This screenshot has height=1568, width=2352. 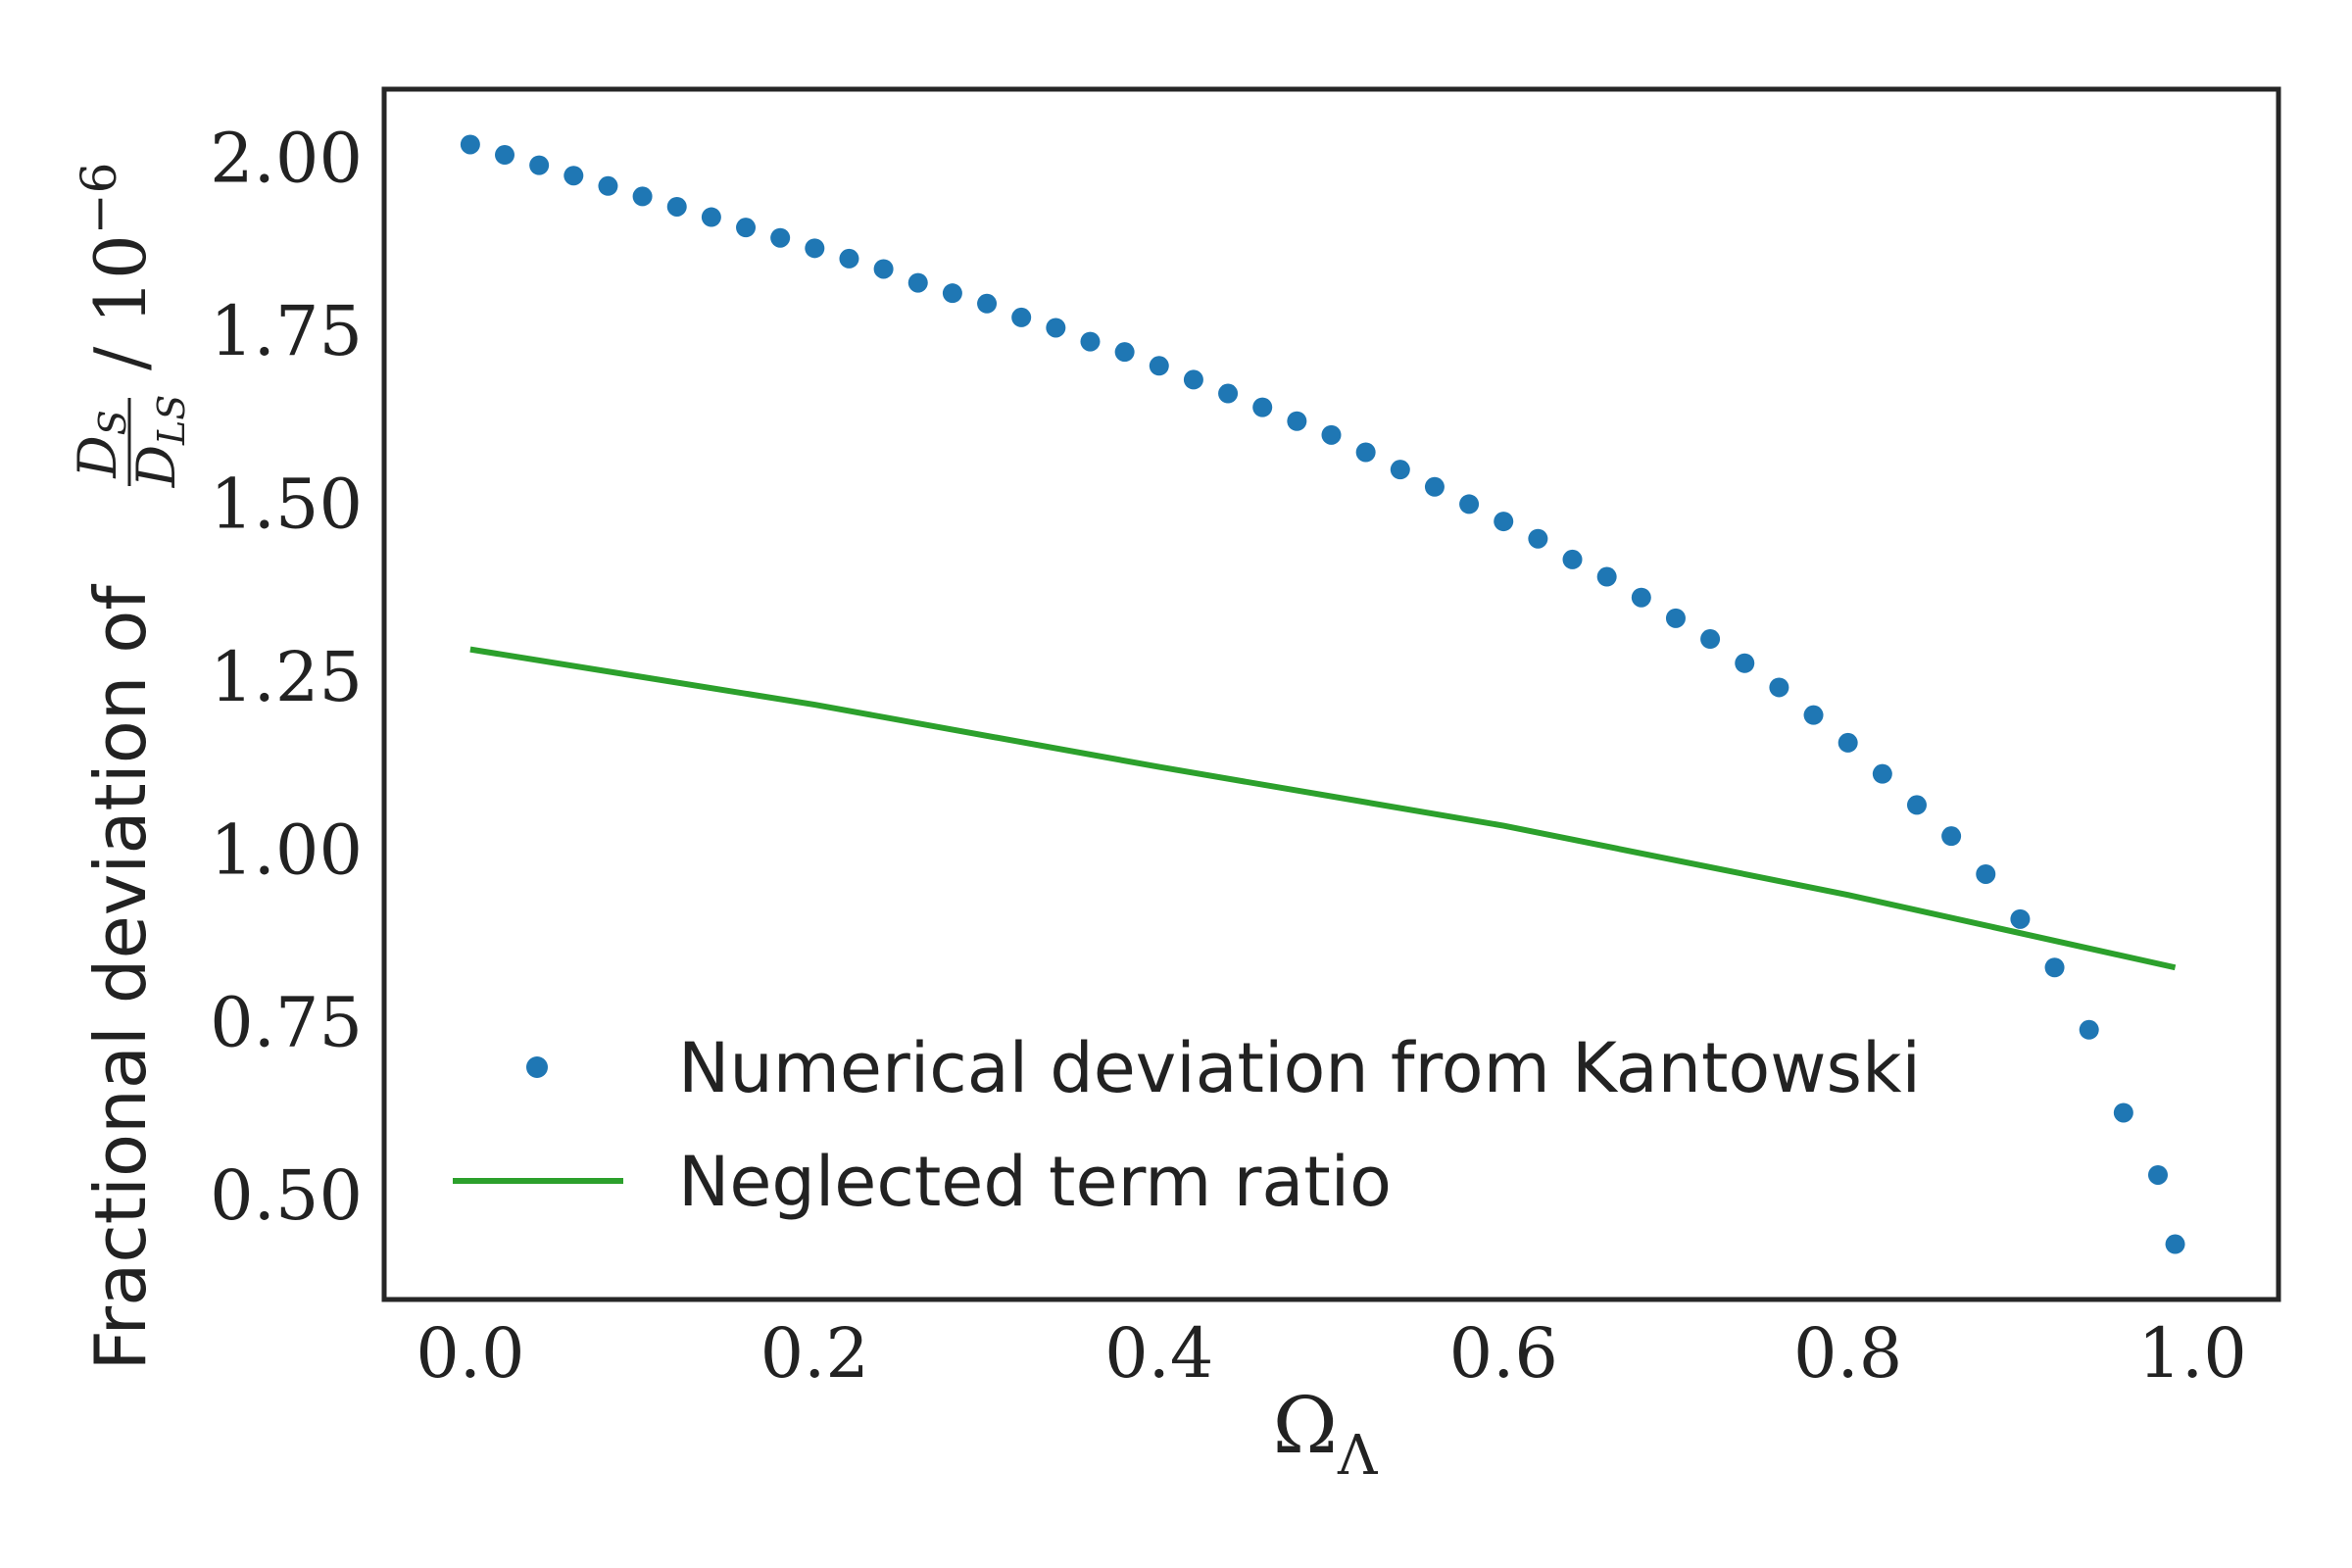 What do you see at coordinates (287, 849) in the screenshot?
I see `y-tick-label: 1.00` at bounding box center [287, 849].